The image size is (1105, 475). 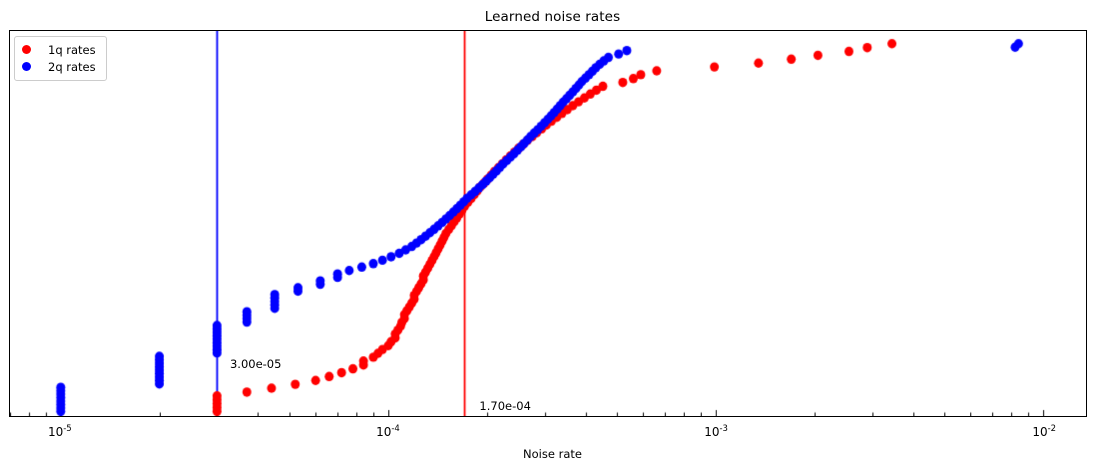 I want to click on legend-item-1q: 1q rates, so click(x=59, y=49).